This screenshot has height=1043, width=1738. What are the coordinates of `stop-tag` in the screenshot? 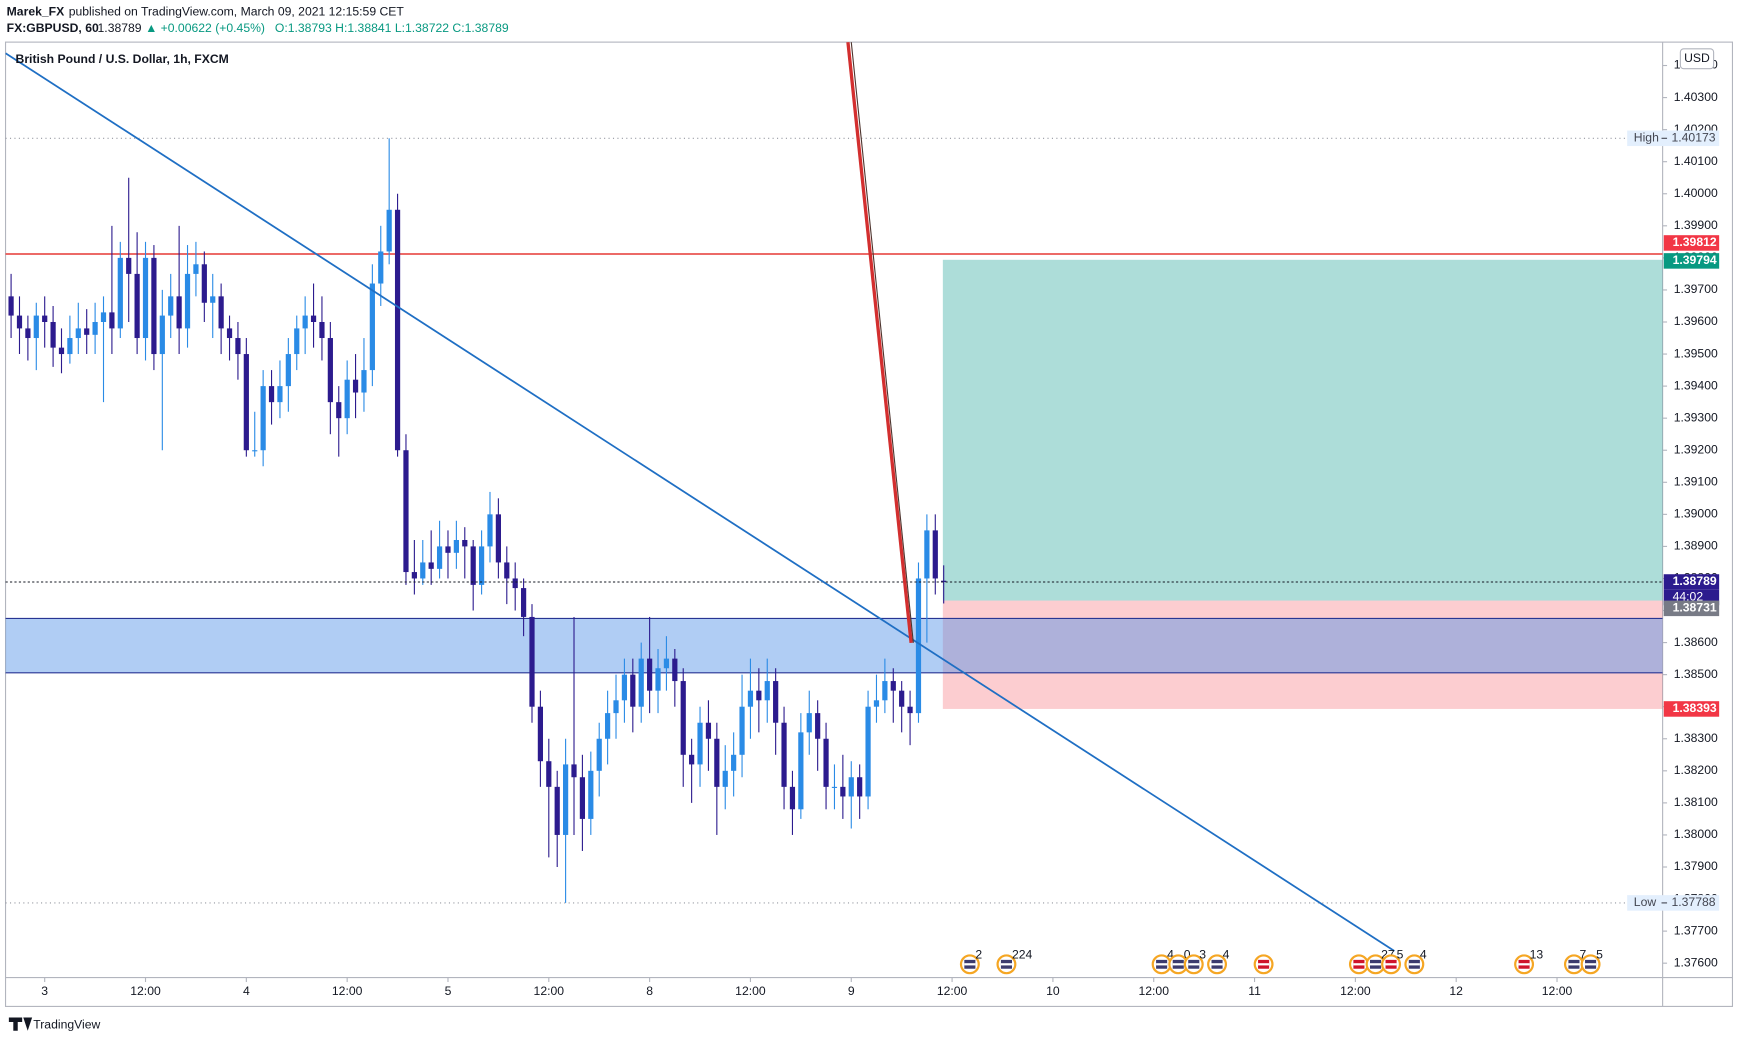 It's located at (1691, 709).